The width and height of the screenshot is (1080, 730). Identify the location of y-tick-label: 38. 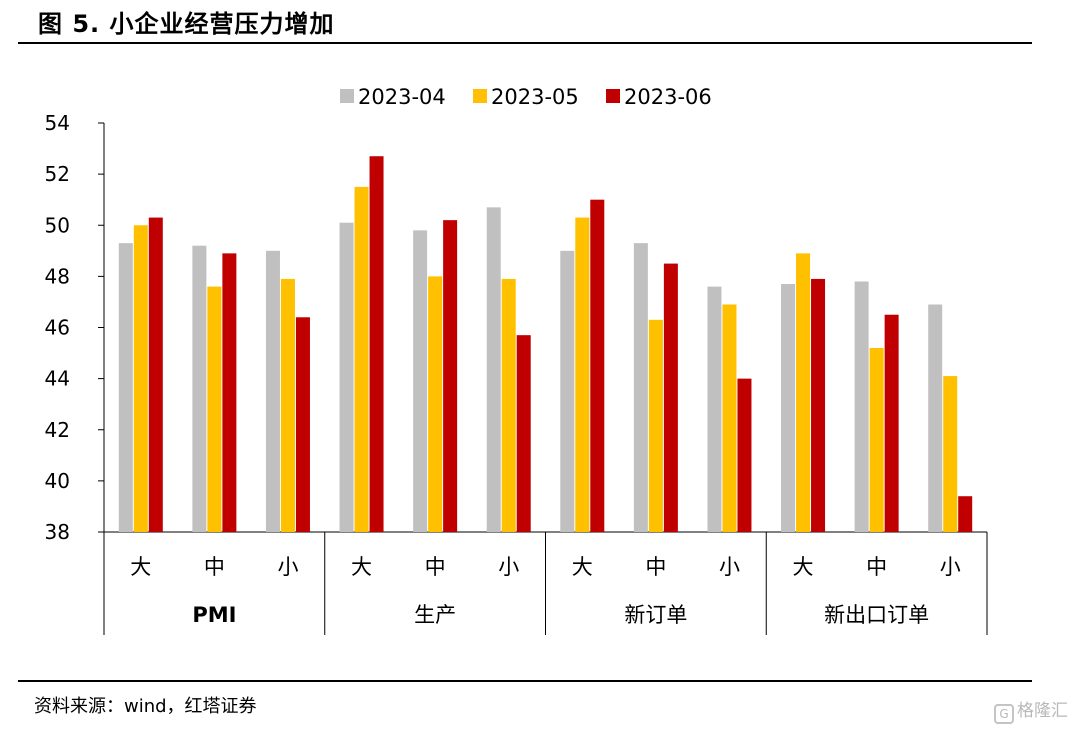
(57, 532).